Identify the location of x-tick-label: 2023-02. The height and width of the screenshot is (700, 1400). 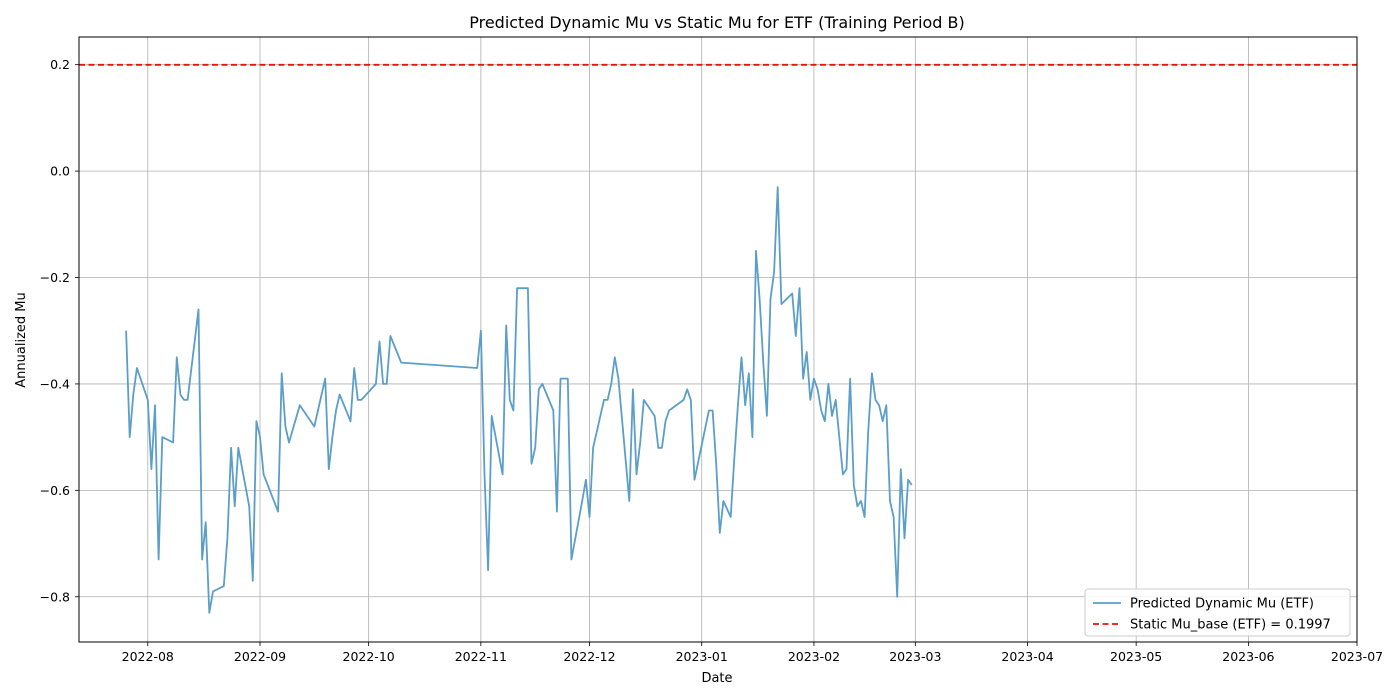
(814, 656).